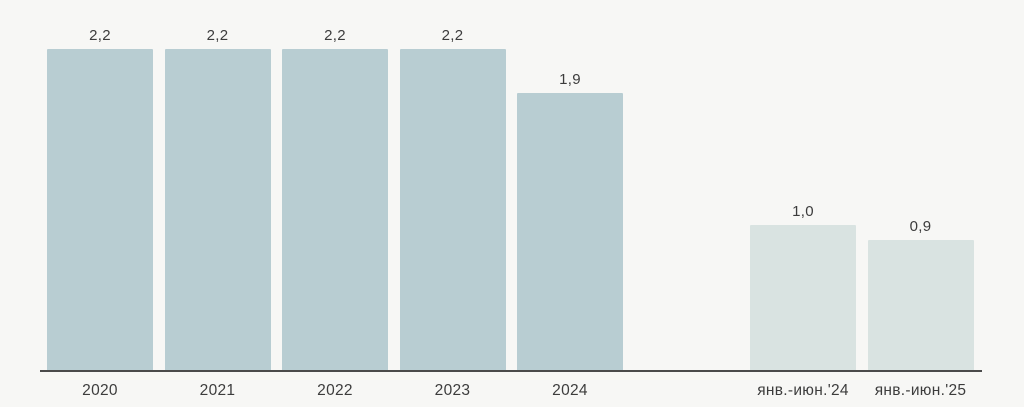 Image resolution: width=1024 pixels, height=407 pixels. Describe the element at coordinates (335, 210) in the screenshot. I see `bar-2022` at that location.